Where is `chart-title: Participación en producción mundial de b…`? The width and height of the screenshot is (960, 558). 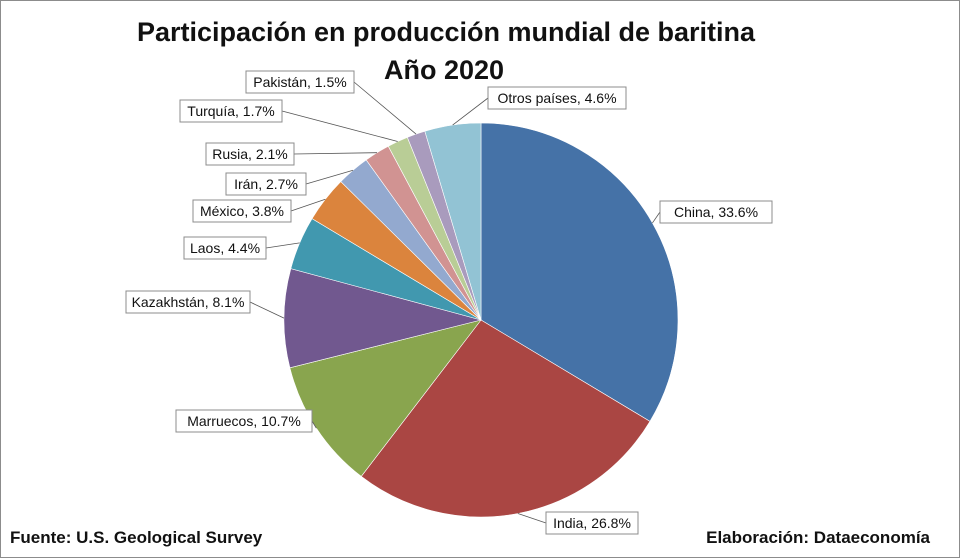 chart-title: Participación en producción mundial de b… is located at coordinates (446, 32).